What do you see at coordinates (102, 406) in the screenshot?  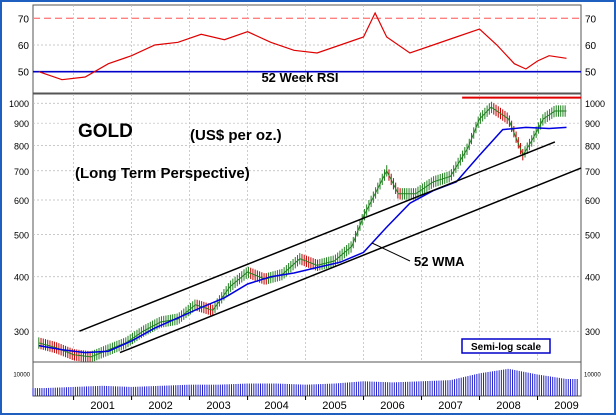 I see `x-tick-label: 2001` at bounding box center [102, 406].